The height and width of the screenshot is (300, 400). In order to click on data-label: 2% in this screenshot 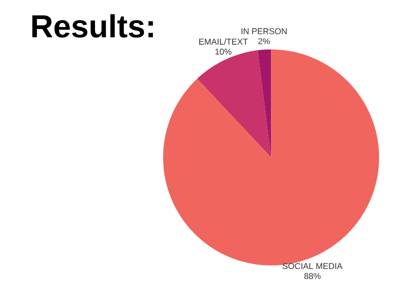, I will do `click(264, 41)`.